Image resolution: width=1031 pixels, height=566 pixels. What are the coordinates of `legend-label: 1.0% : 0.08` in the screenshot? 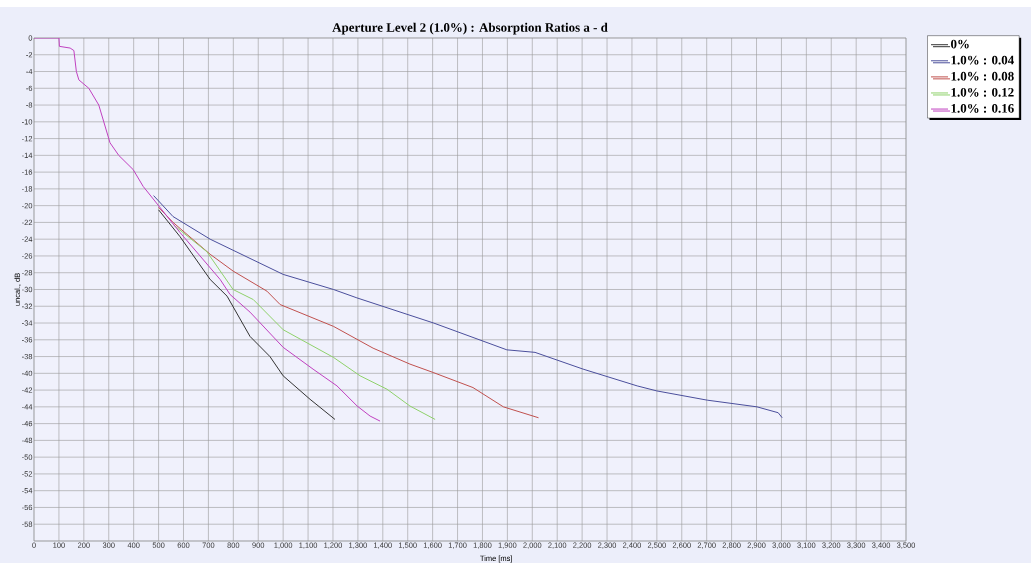 It's located at (982, 76).